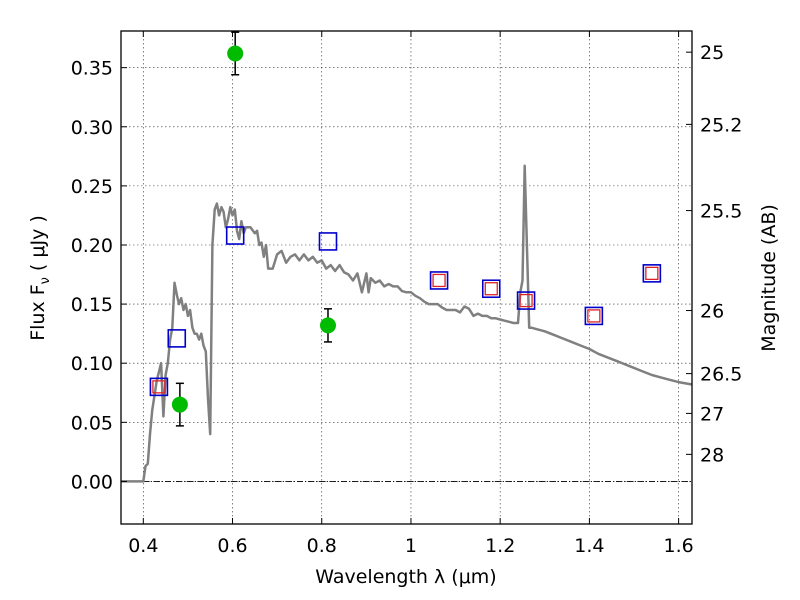 The height and width of the screenshot is (600, 800). Describe the element at coordinates (405, 330) in the screenshot. I see `synthetic-photometry-squares` at that location.